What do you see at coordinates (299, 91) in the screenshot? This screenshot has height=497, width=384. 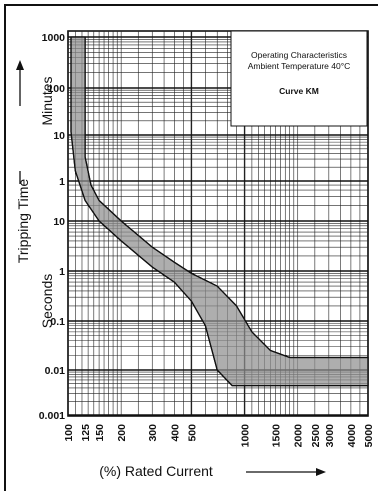 I see `series-label: Curve KM` at bounding box center [299, 91].